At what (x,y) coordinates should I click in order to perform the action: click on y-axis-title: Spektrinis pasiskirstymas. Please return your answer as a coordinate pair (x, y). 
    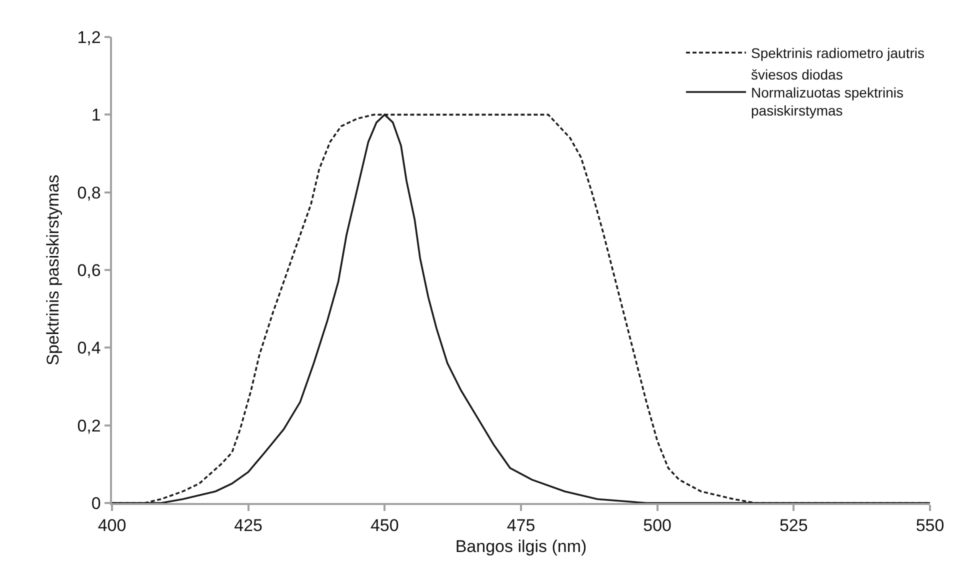
    Looking at the image, I should click on (52, 270).